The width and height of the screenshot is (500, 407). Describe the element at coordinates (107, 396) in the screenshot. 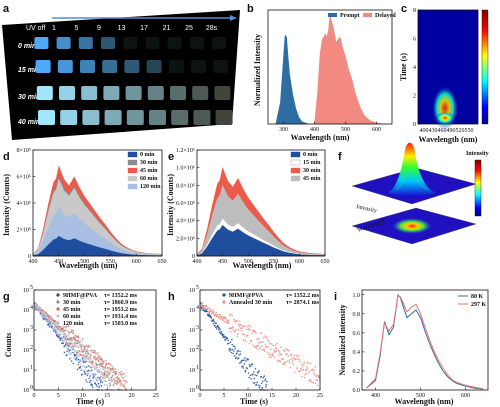

I see `x-tick-label-g: 15` at that location.